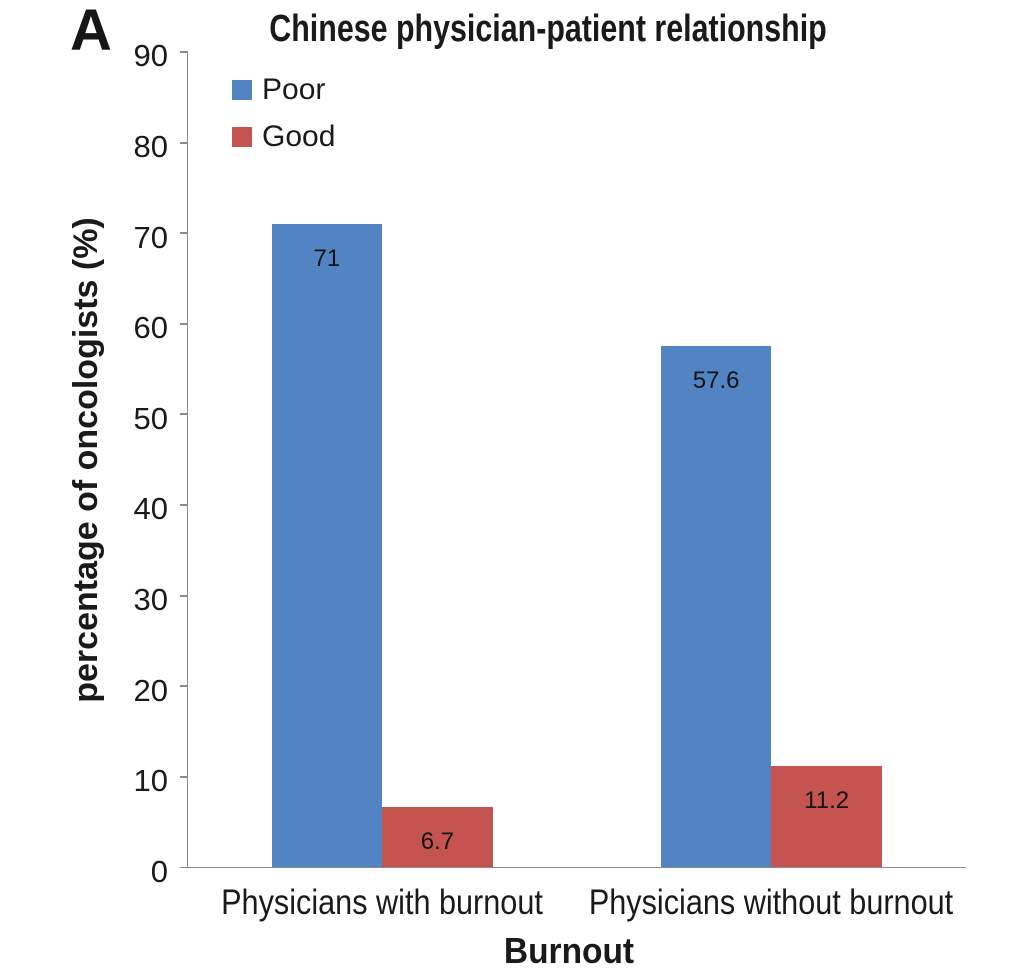 This screenshot has width=1034, height=978. I want to click on legend-item-poor: Poor, so click(283, 89).